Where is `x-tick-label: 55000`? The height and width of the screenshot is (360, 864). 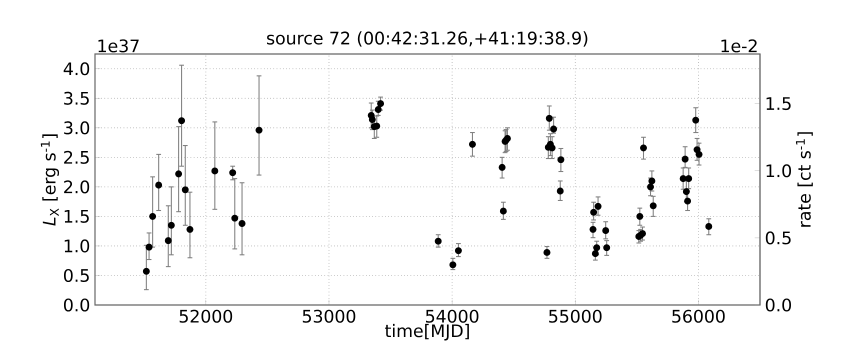
x-tick-label: 55000 is located at coordinates (575, 316).